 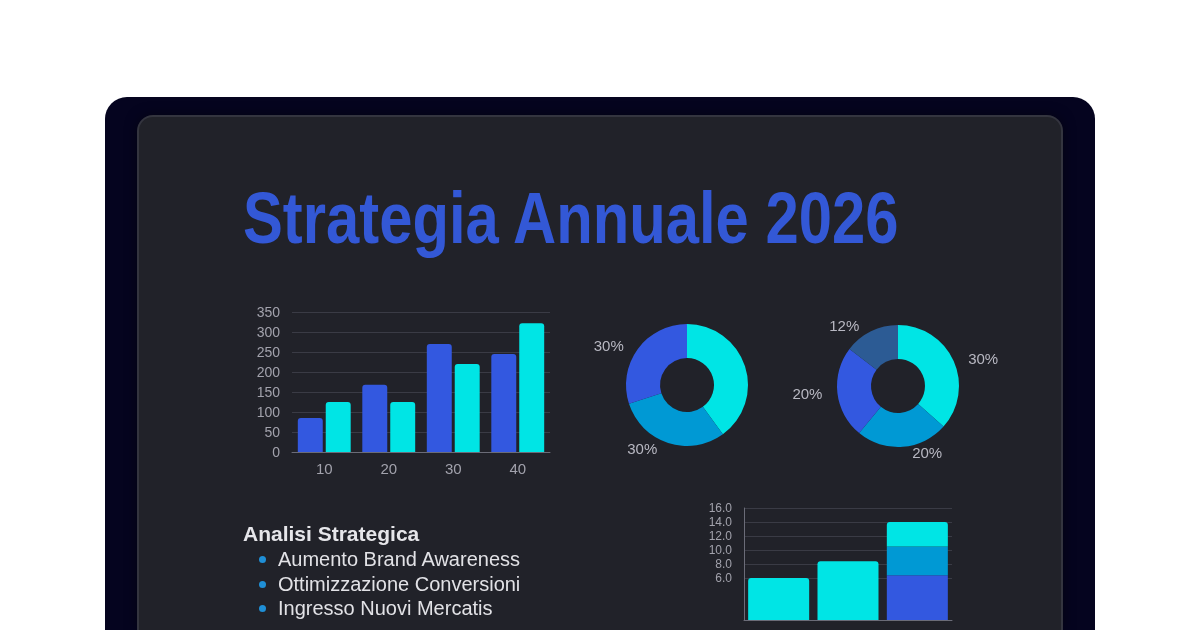 I want to click on text: Analisi Strategica, so click(x=332, y=534).